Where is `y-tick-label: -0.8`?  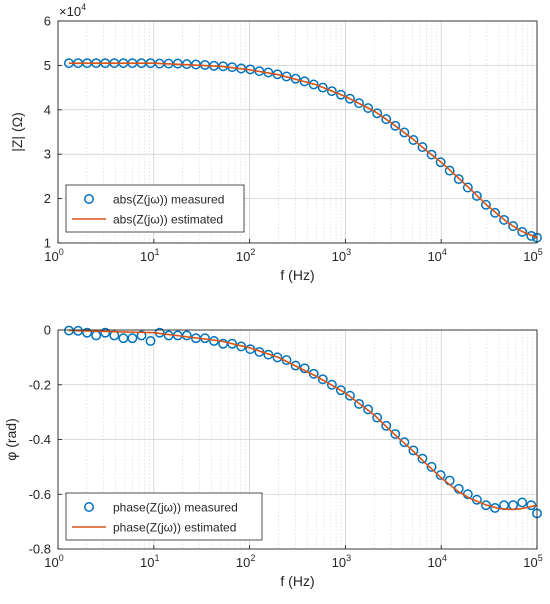 y-tick-label: -0.8 is located at coordinates (40, 549).